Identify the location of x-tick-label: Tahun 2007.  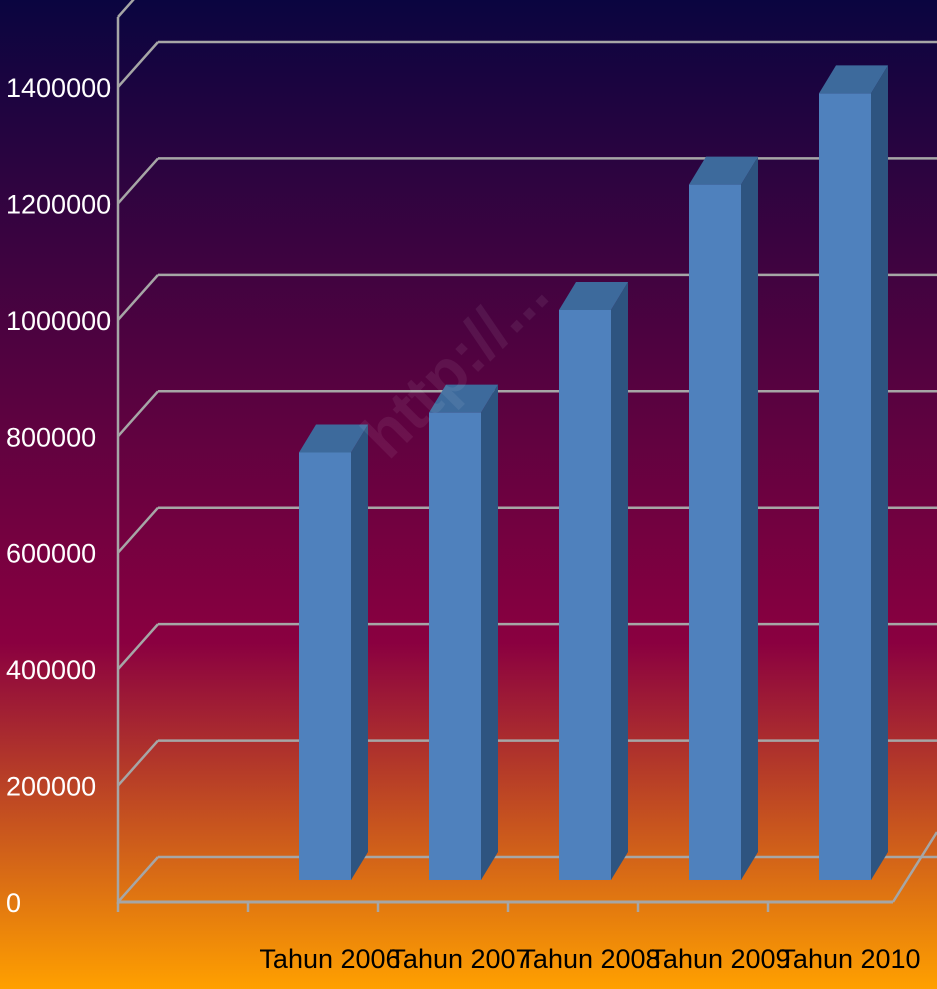
(459, 959).